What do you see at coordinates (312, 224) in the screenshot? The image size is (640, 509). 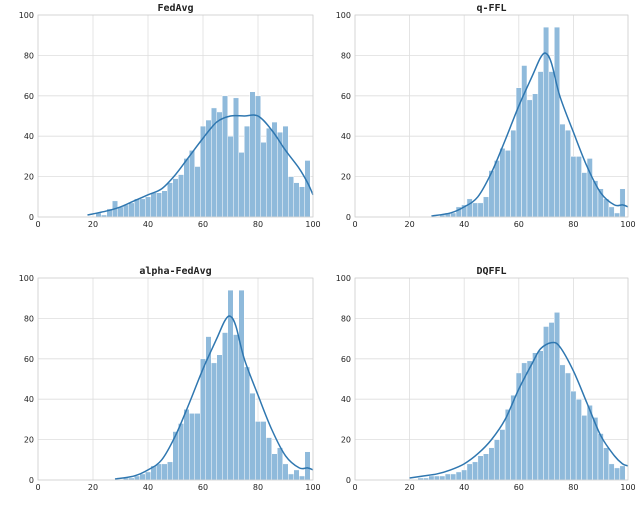 I see `x-tick-label: 100` at bounding box center [312, 224].